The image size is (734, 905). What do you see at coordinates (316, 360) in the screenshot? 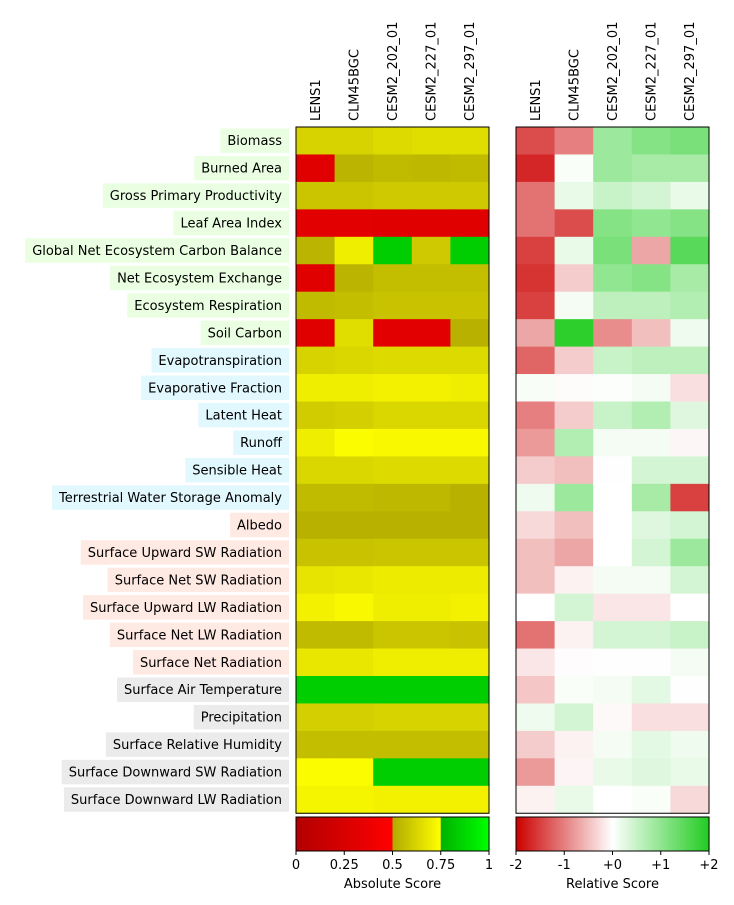
I see `absolute-cell-evapotranspiration-lens1` at bounding box center [316, 360].